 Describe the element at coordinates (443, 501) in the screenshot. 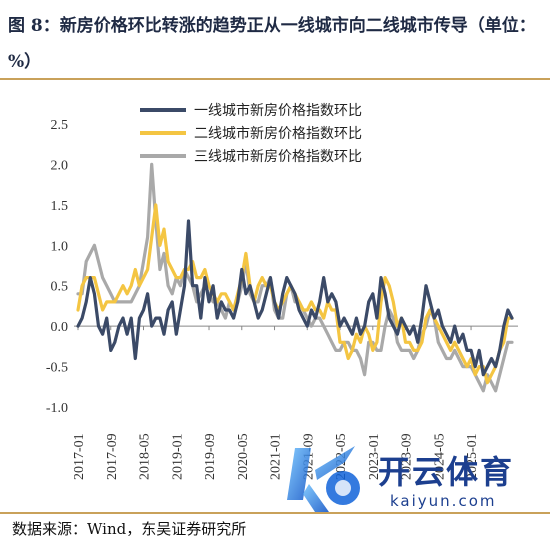

I see `watermark-site: kaiyun.com` at that location.